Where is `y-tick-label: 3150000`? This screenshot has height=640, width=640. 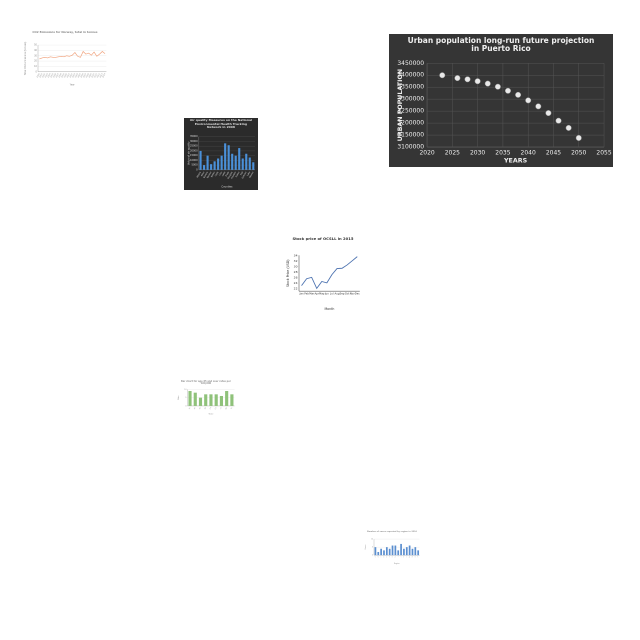 y-tick-label: 3150000 is located at coordinates (410, 135).